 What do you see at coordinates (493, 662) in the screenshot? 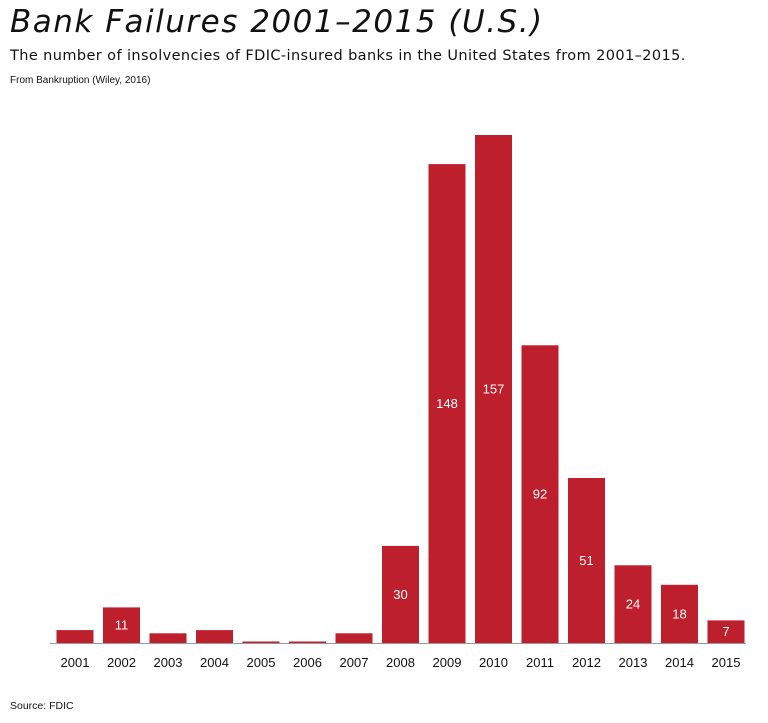
I see `x-tick-label-2010: 2010` at bounding box center [493, 662].